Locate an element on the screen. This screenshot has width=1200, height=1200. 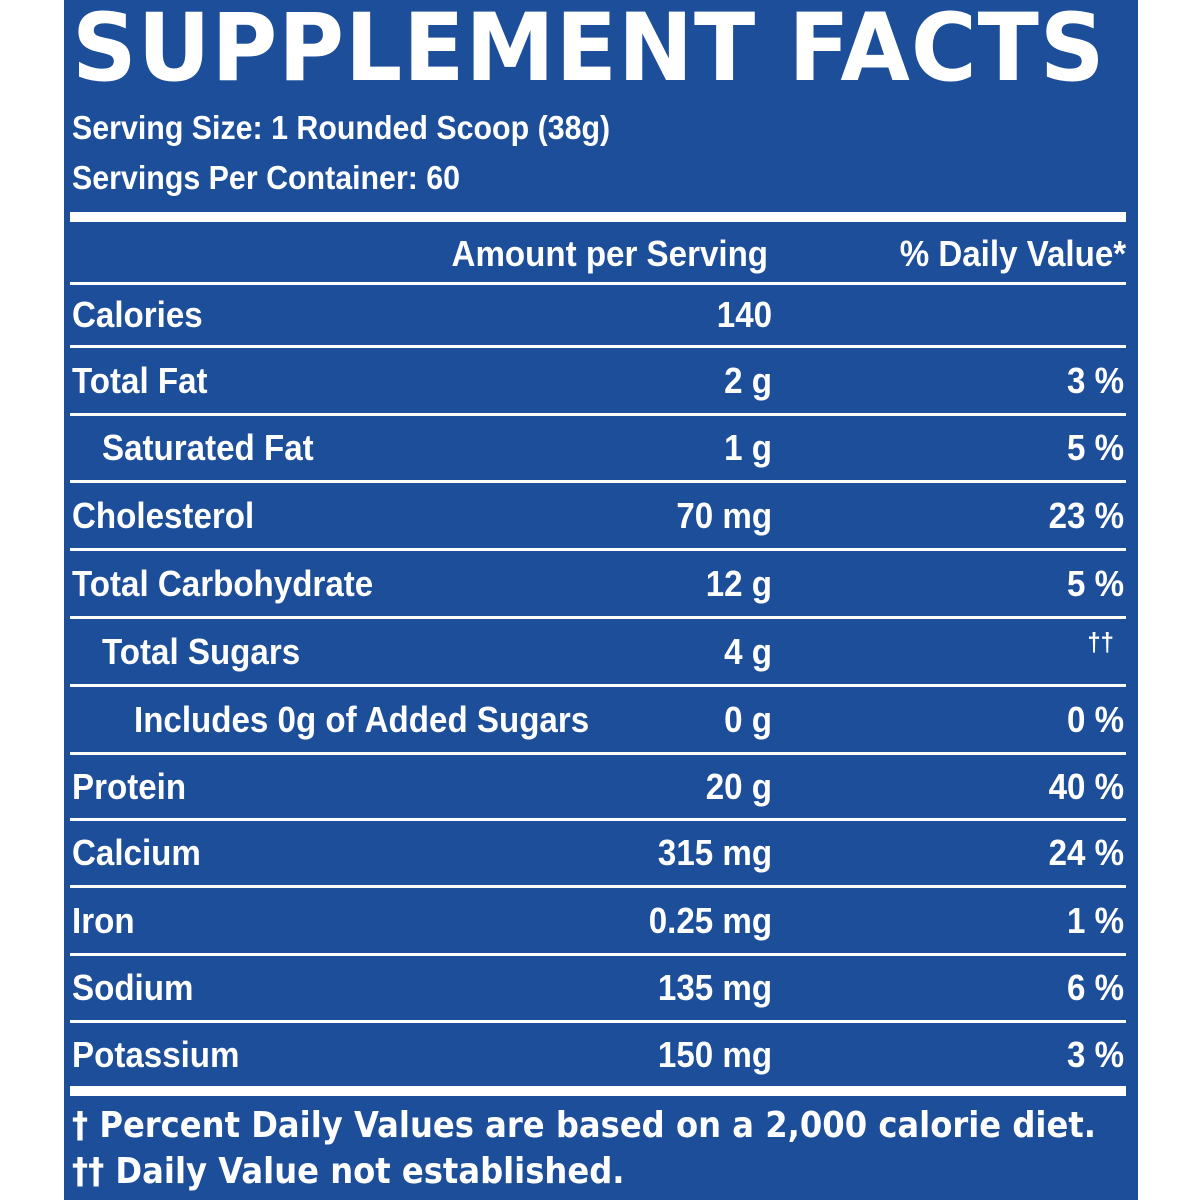
nutrient-amount: 0.25 mg is located at coordinates (710, 920).